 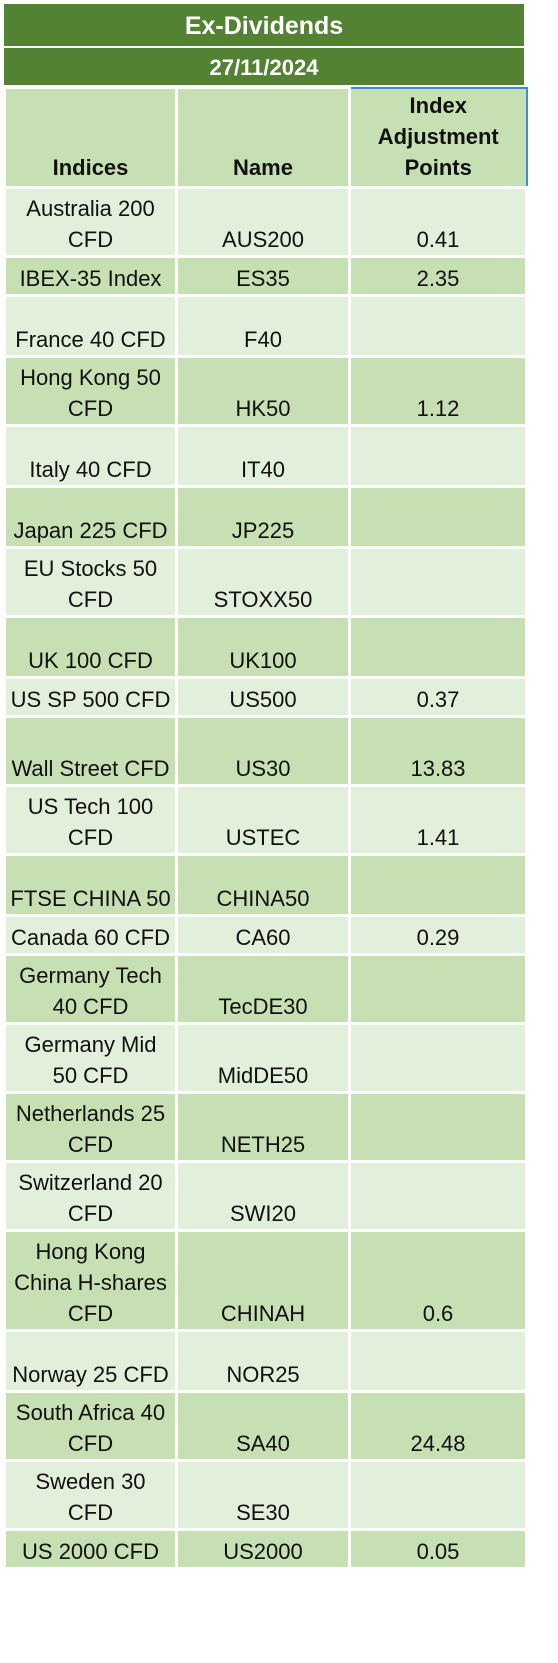 I want to click on cell-index: Canada 60 CFD, so click(x=90, y=935).